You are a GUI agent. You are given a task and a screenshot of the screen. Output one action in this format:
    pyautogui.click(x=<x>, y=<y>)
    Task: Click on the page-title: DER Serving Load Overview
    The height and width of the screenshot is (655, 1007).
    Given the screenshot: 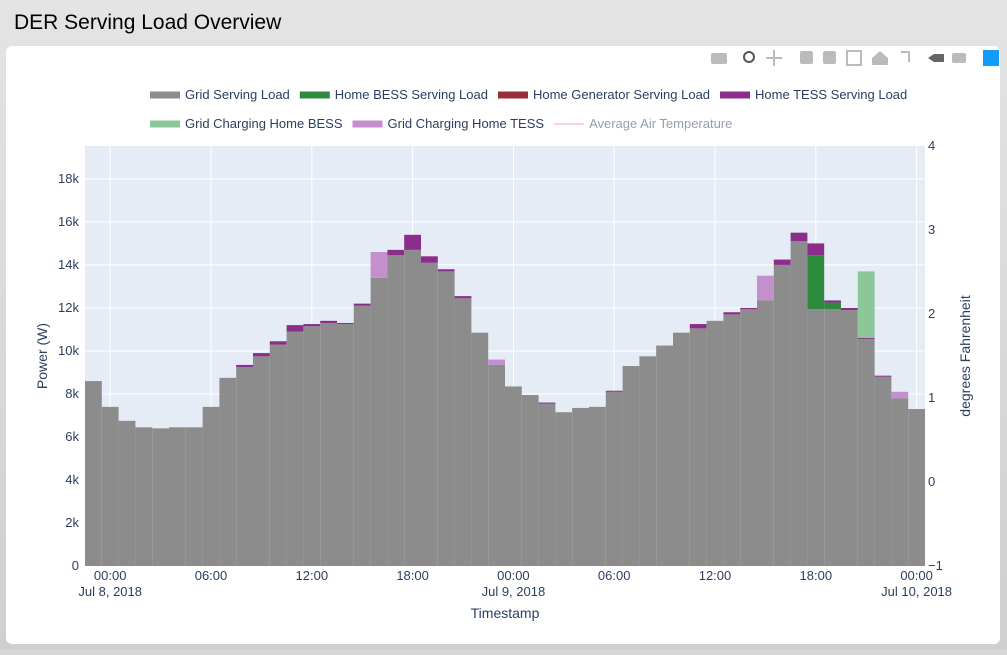 What is the action you would take?
    pyautogui.click(x=148, y=22)
    